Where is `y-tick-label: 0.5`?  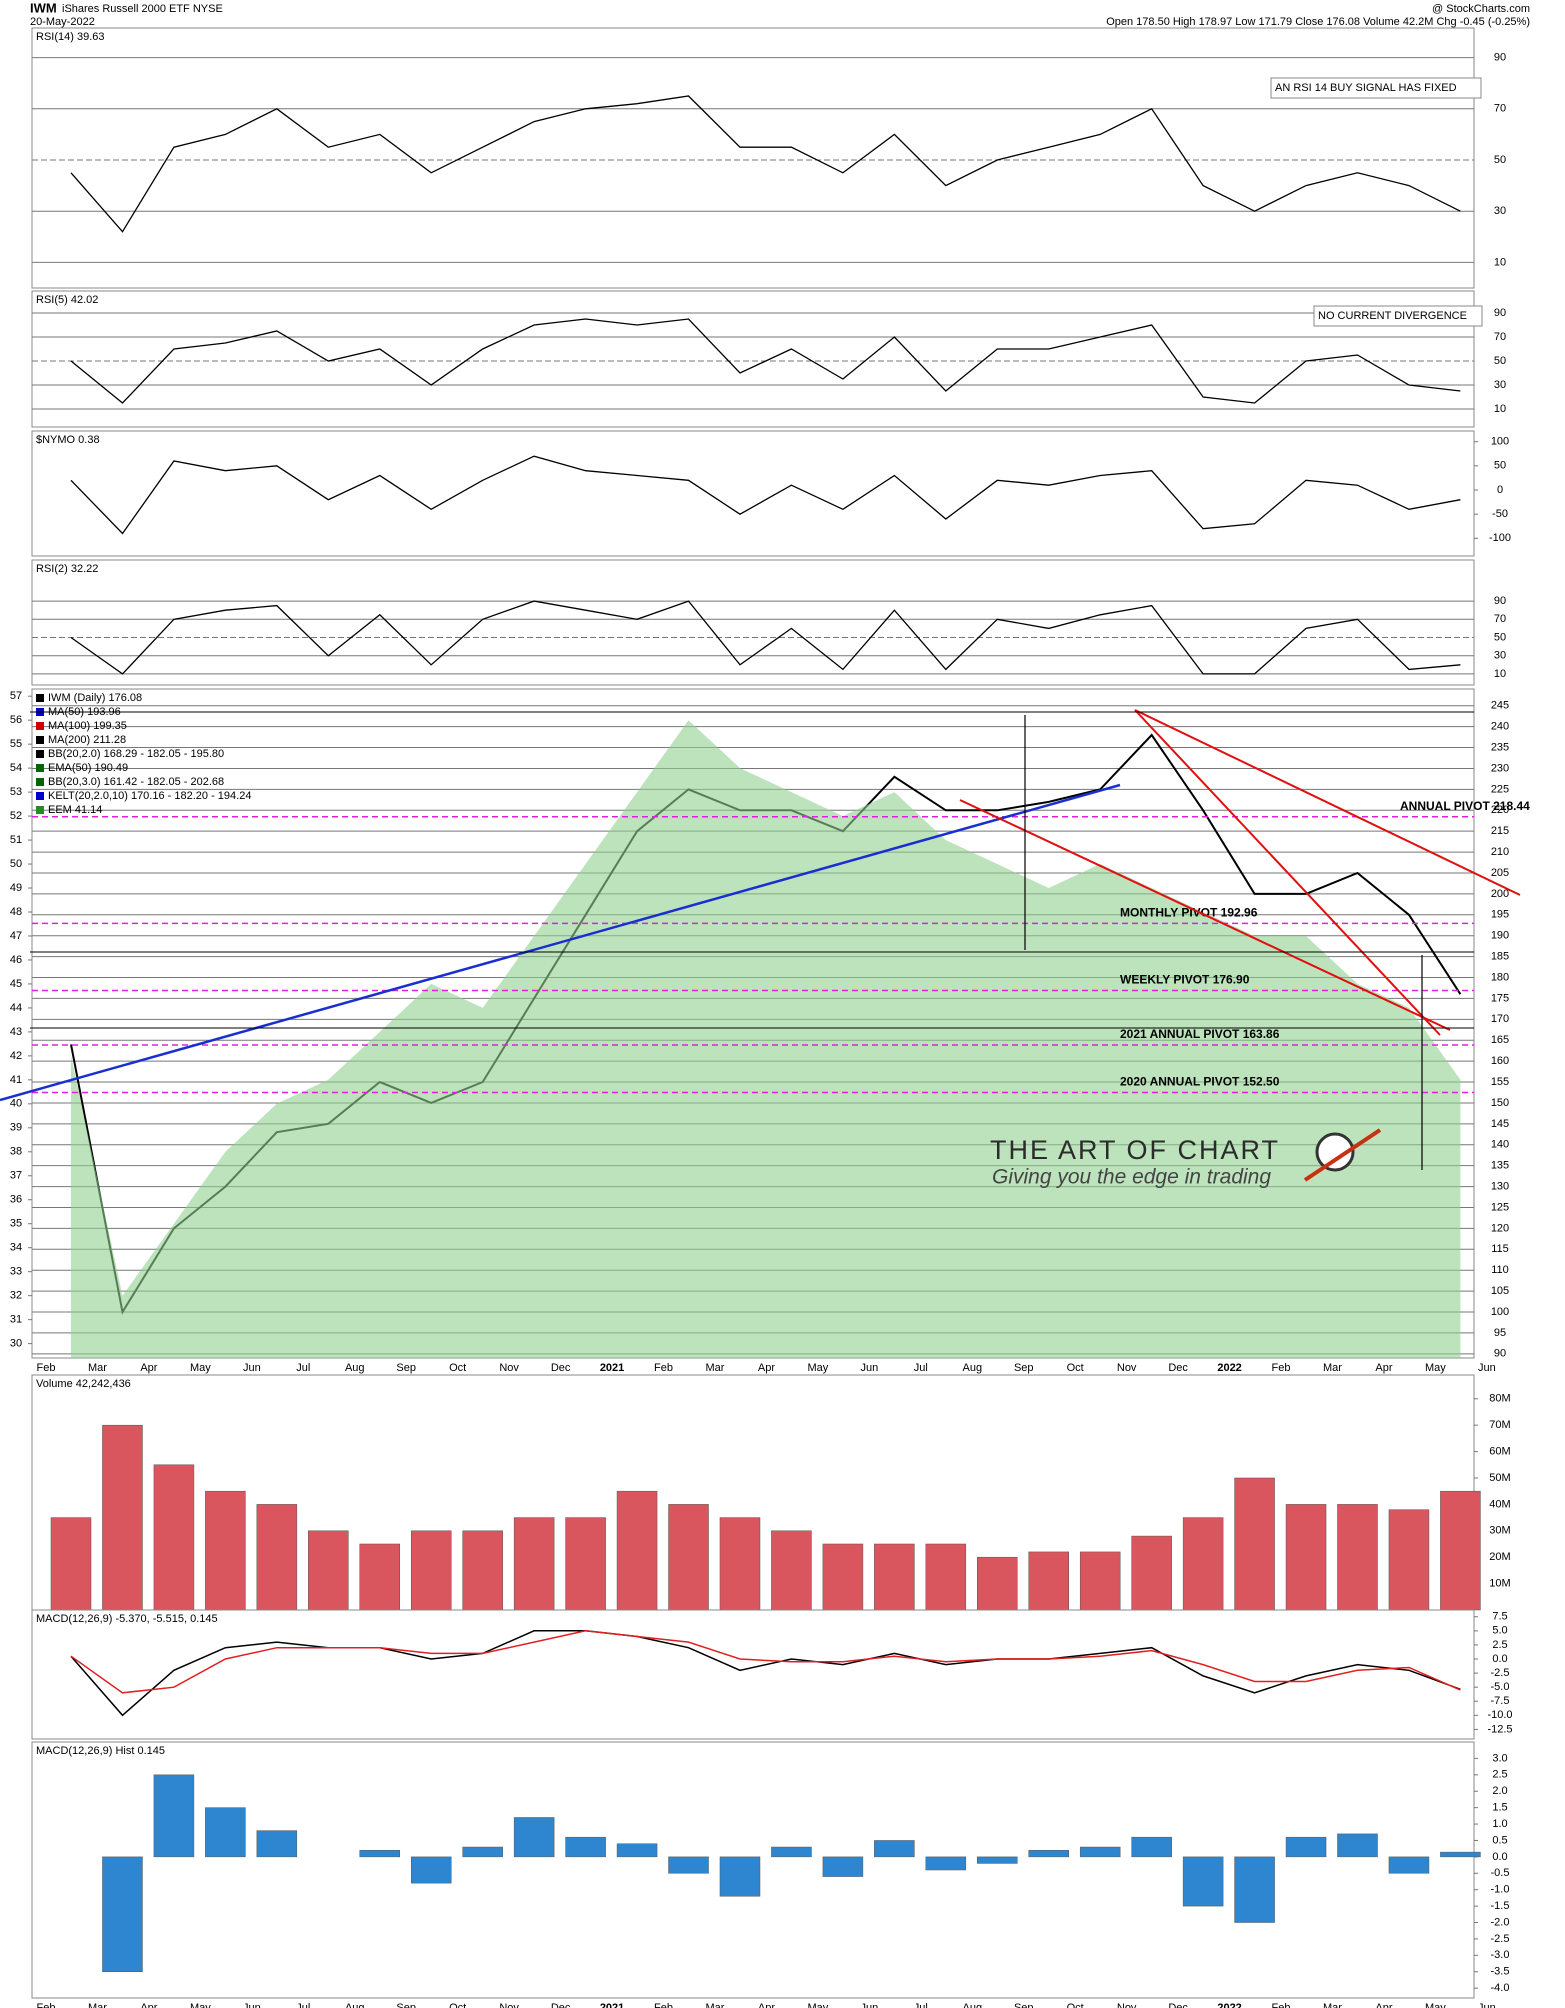 y-tick-label: 0.5 is located at coordinates (1499, 1840).